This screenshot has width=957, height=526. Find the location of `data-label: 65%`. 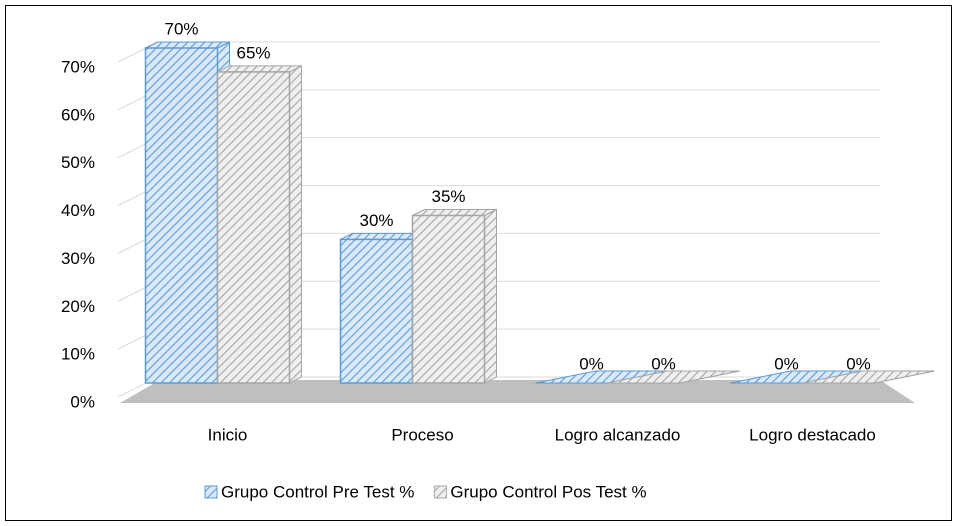

data-label: 65% is located at coordinates (253, 52).